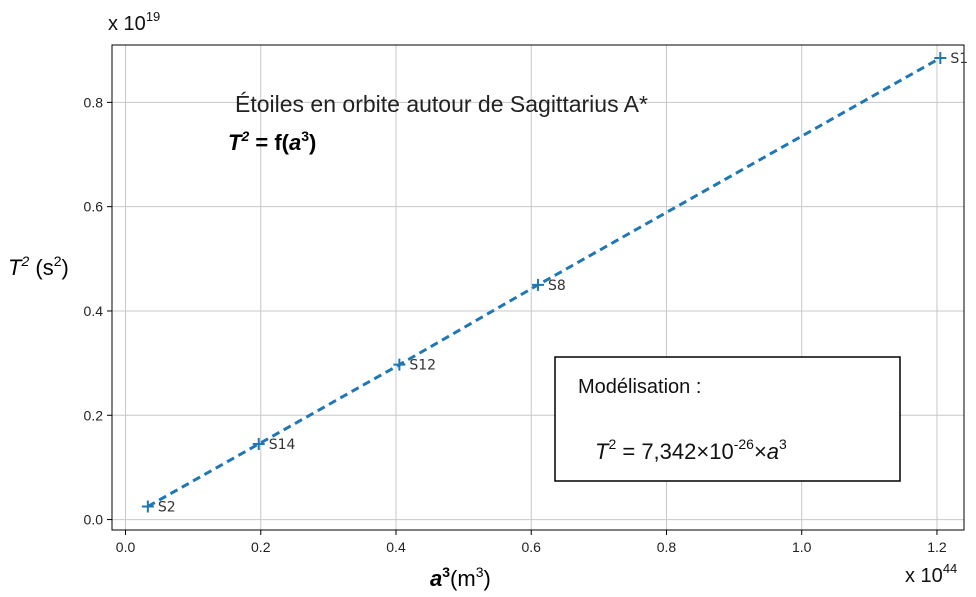  What do you see at coordinates (126, 547) in the screenshot?
I see `x-tick-label: 0.0` at bounding box center [126, 547].